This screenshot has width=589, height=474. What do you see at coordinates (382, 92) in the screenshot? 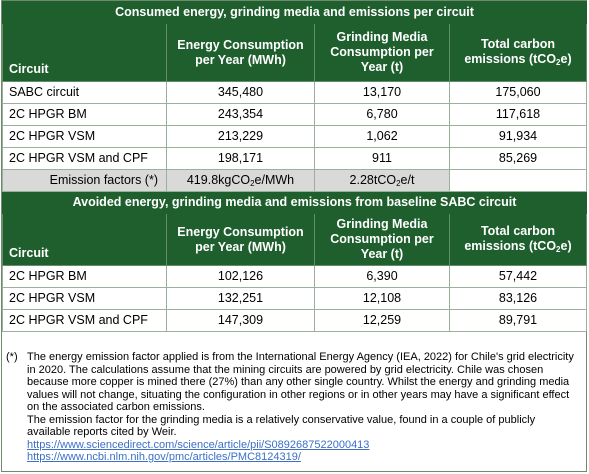
I see `cell-media: 13,170` at bounding box center [382, 92].